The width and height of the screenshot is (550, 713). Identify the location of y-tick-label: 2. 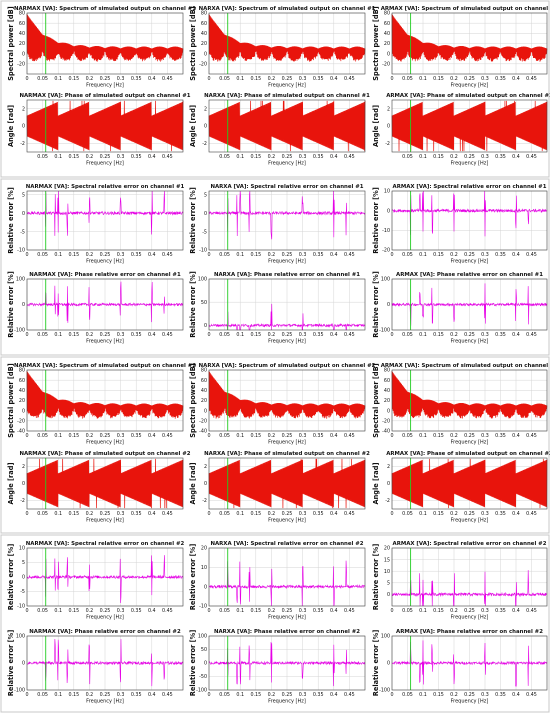
(205, 109).